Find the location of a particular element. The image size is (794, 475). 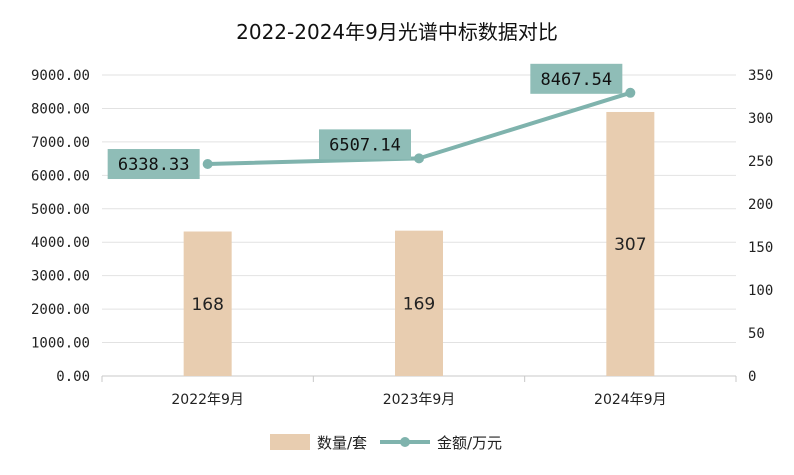

category-label: 2023年9月 is located at coordinates (419, 400).